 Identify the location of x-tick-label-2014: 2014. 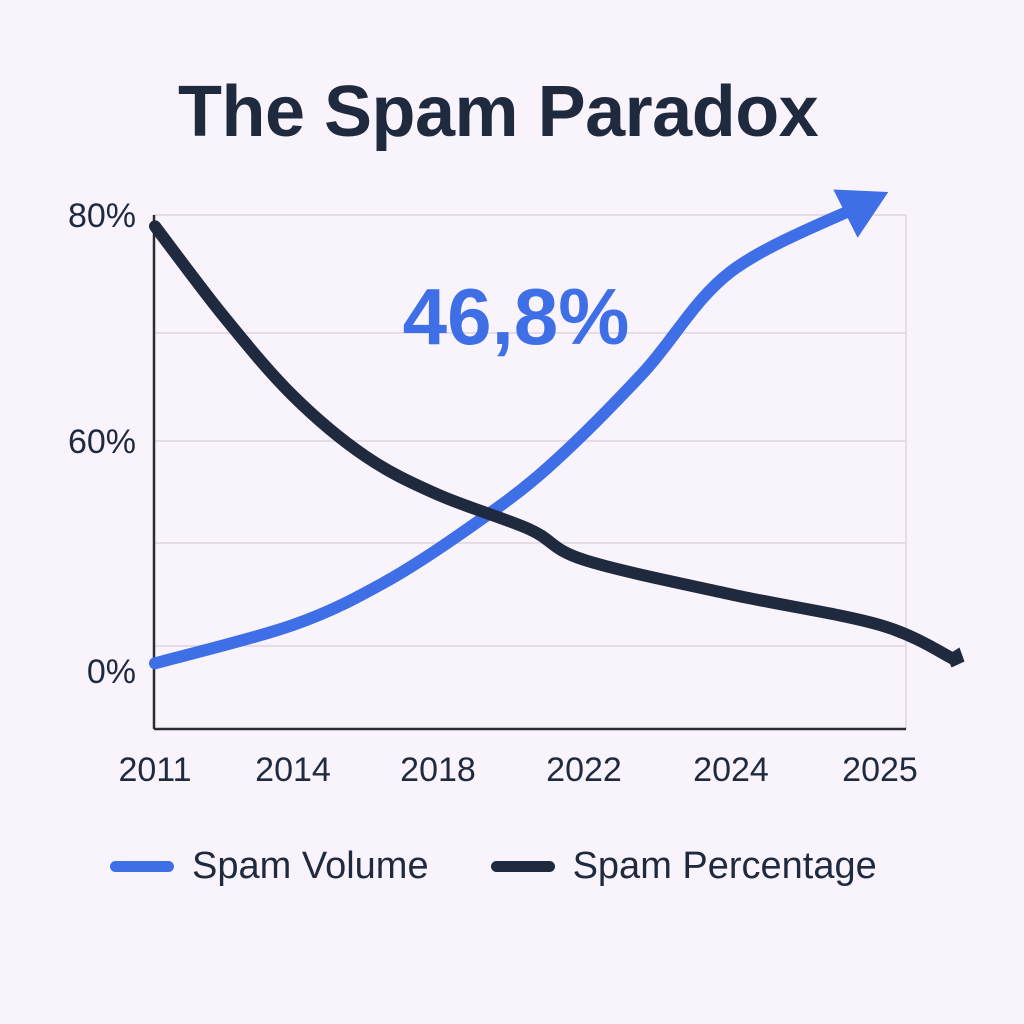
(293, 770).